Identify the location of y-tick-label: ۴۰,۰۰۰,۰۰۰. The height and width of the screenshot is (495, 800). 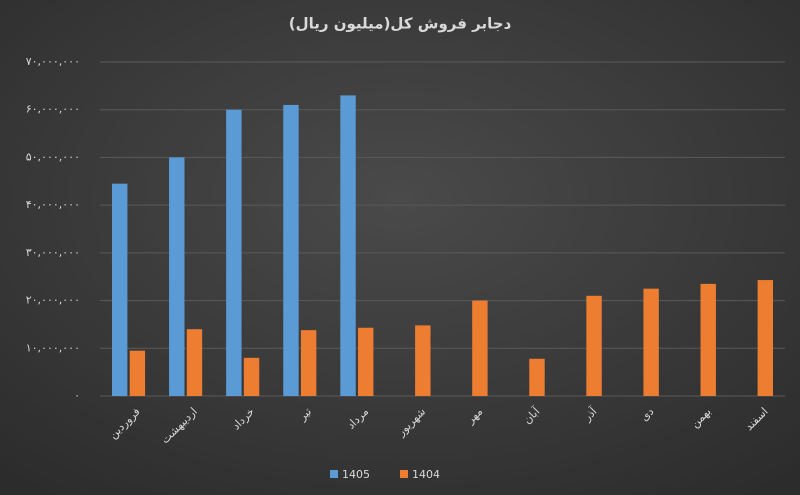
(53, 204).